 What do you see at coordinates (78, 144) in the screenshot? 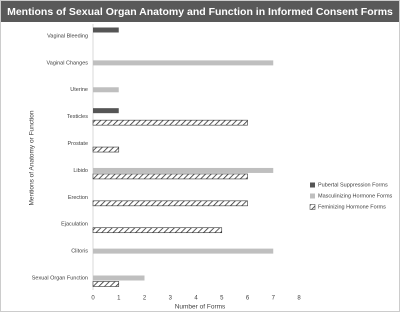
I see `y-tick-label: Prostate` at bounding box center [78, 144].